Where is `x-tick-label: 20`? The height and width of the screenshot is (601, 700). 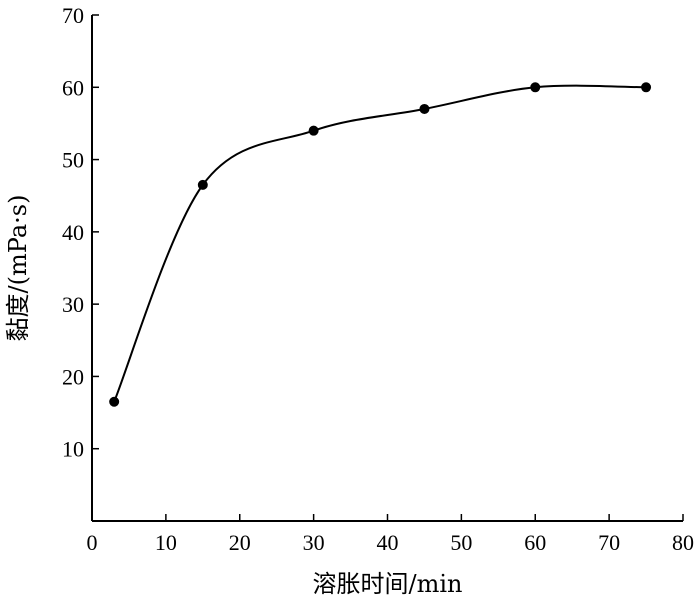 x-tick-label: 20 is located at coordinates (240, 542).